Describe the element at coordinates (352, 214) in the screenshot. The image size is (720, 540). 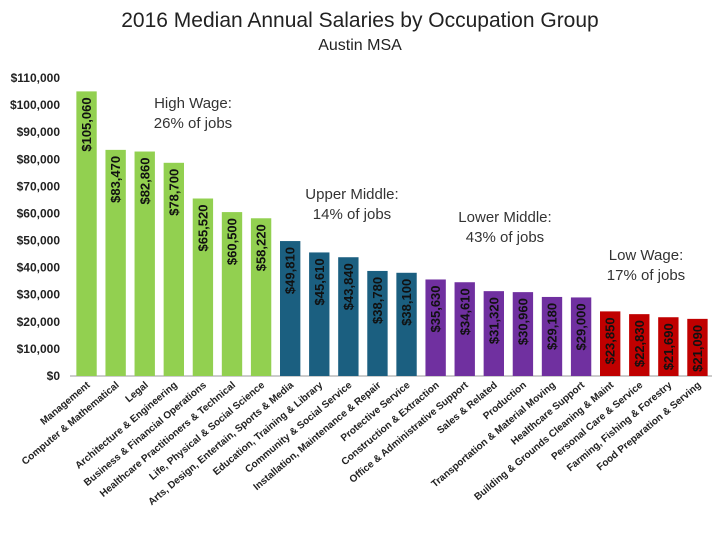
I see `group-share-label: 14% of jobs` at that location.